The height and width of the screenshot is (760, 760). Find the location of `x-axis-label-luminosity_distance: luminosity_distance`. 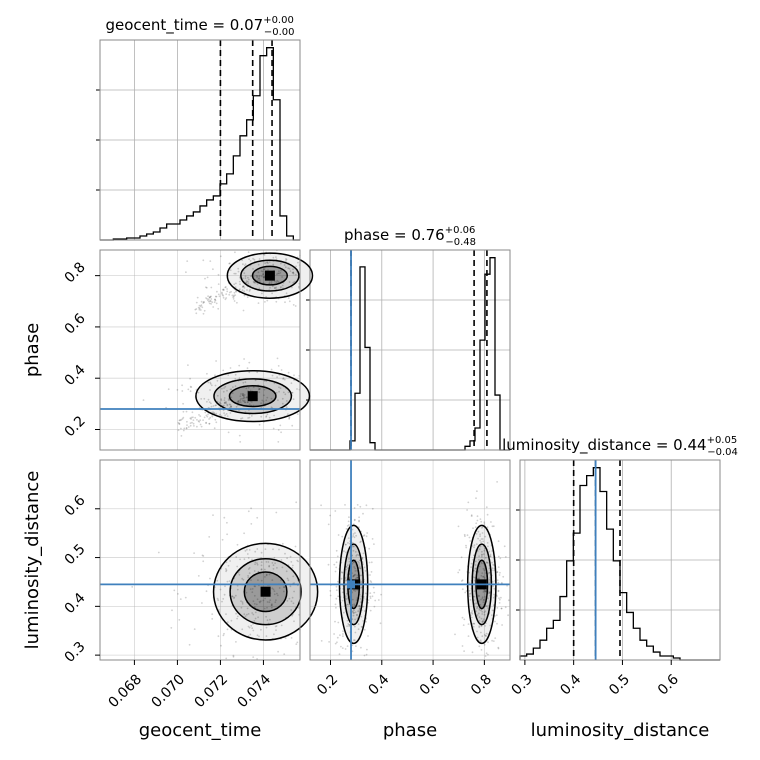

x-axis-label-luminosity_distance: luminosity_distance is located at coordinates (620, 730).